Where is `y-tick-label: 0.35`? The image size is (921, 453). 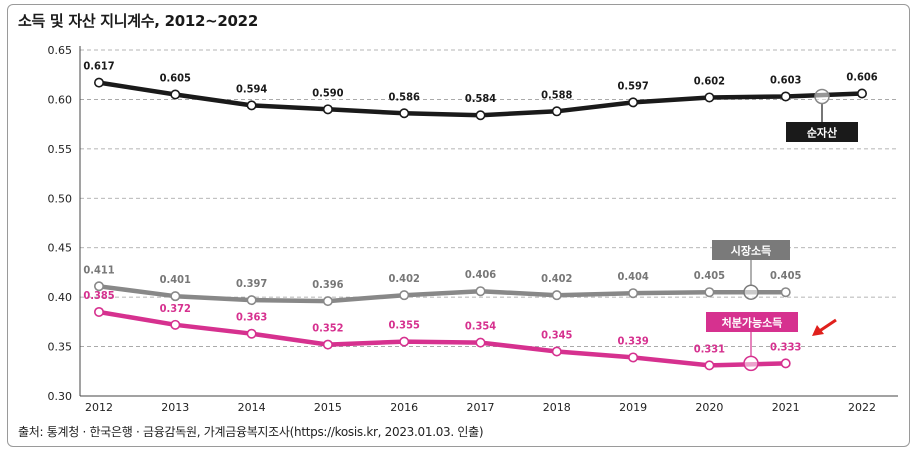
y-tick-label: 0.35 is located at coordinates (60, 347).